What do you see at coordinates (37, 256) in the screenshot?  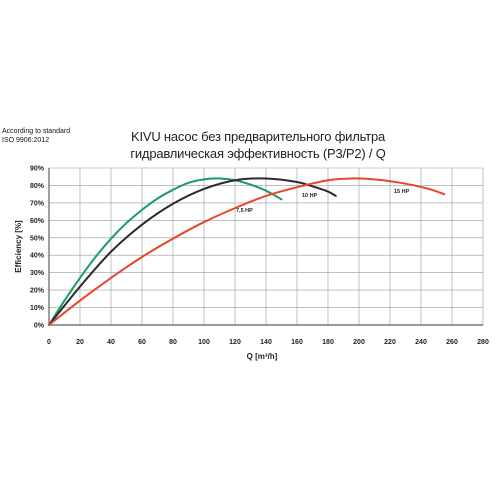 I see `y-tick-label: 40%` at bounding box center [37, 256].